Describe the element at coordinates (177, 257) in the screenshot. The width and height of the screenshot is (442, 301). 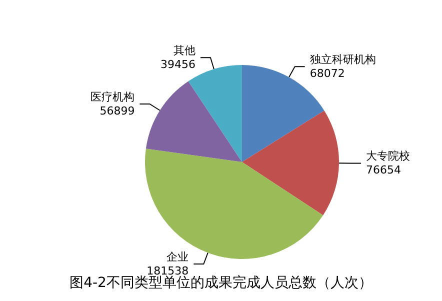
I see `slice-label: 企业` at that location.